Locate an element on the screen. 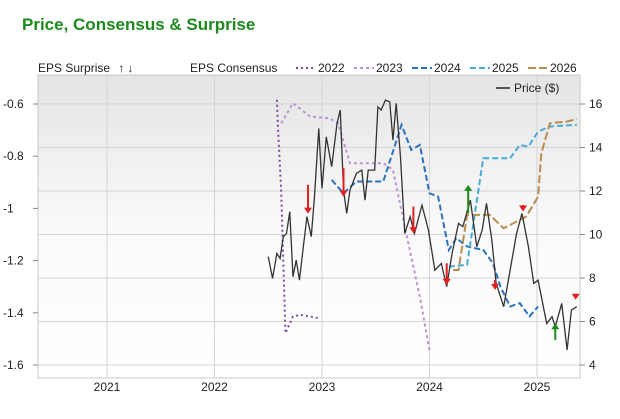 The image size is (620, 419). right-tick-label: 16 is located at coordinates (596, 104).